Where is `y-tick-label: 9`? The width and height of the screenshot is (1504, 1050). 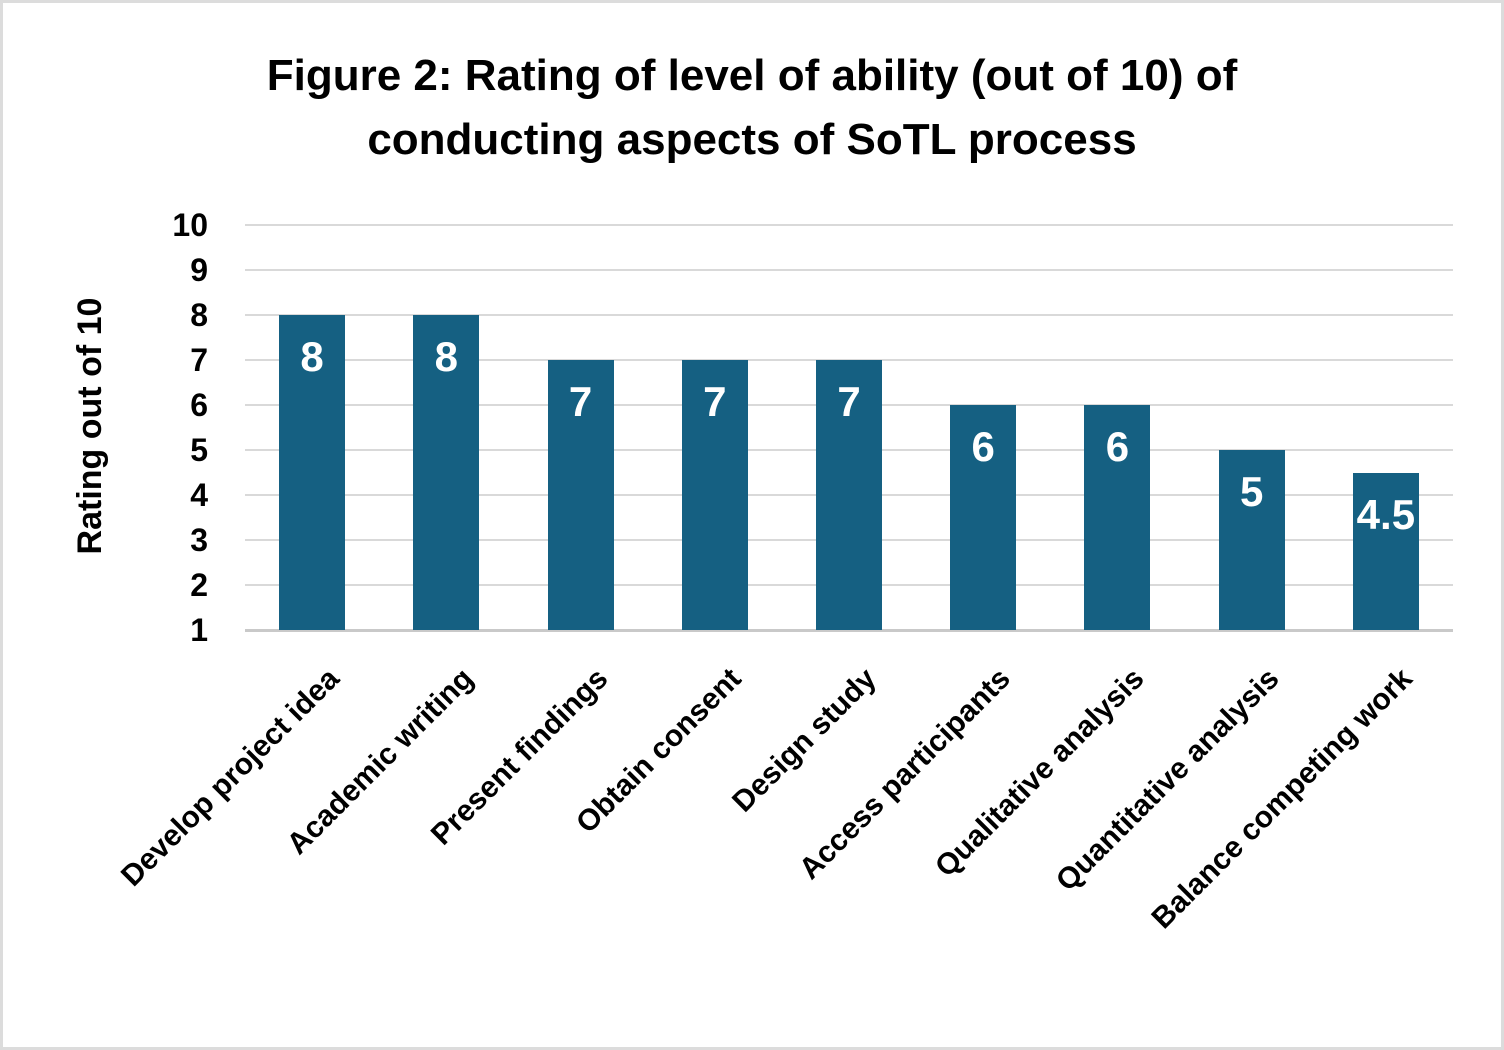 y-tick-label: 9 is located at coordinates (199, 270).